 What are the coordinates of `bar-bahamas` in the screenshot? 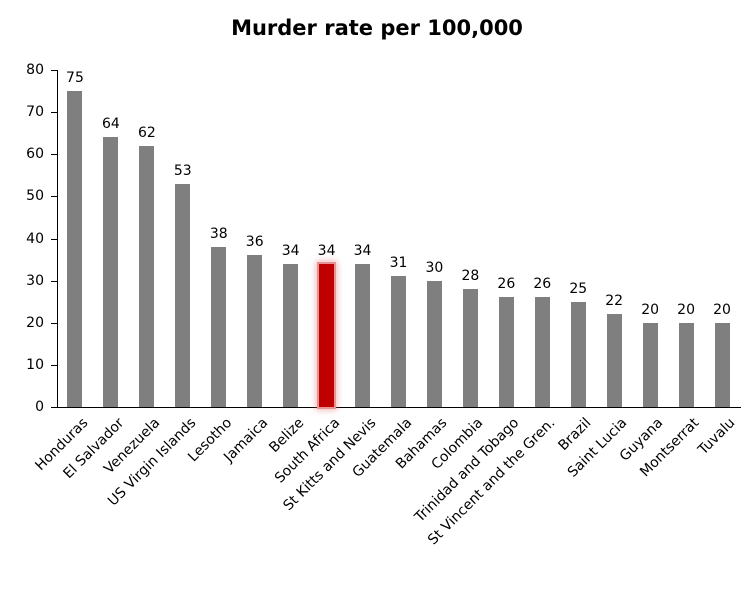 It's located at (434, 343).